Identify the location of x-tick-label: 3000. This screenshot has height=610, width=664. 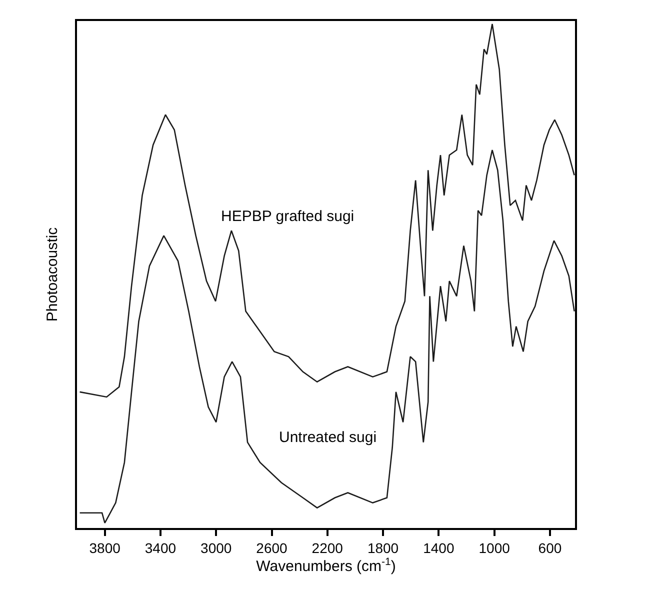
(216, 548).